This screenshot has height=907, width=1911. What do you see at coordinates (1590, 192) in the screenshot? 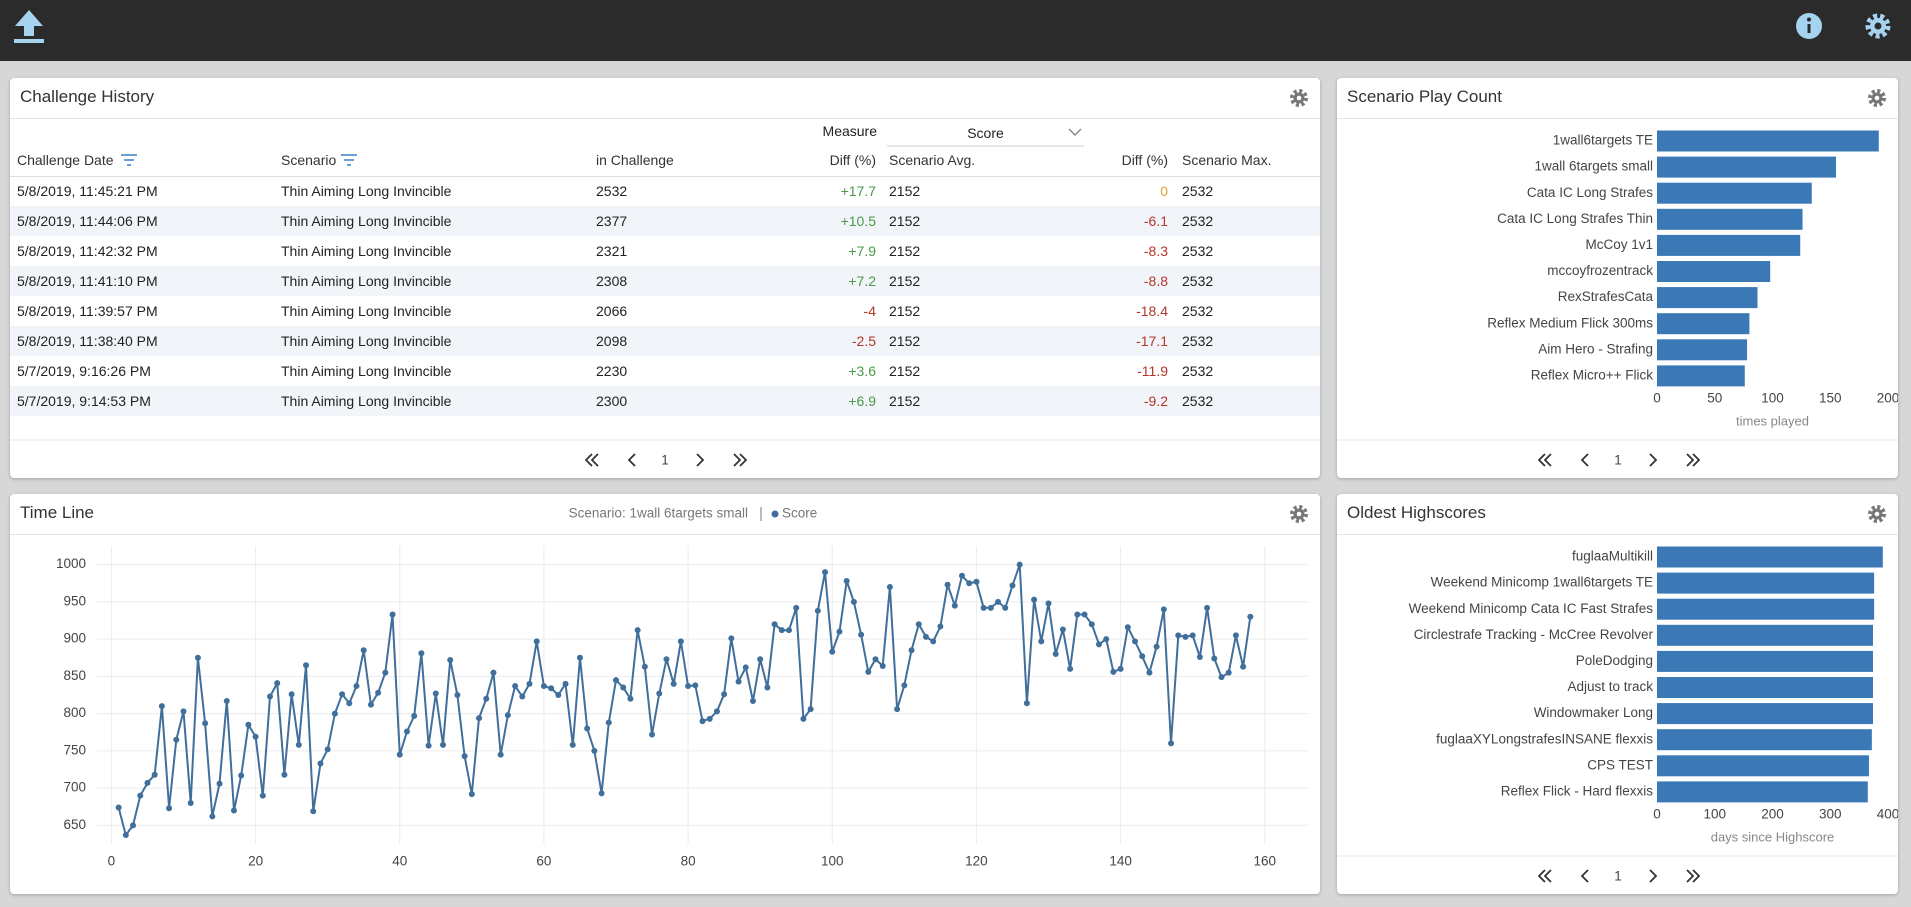
I see `category-label: Cata IC Long Strafes` at bounding box center [1590, 192].